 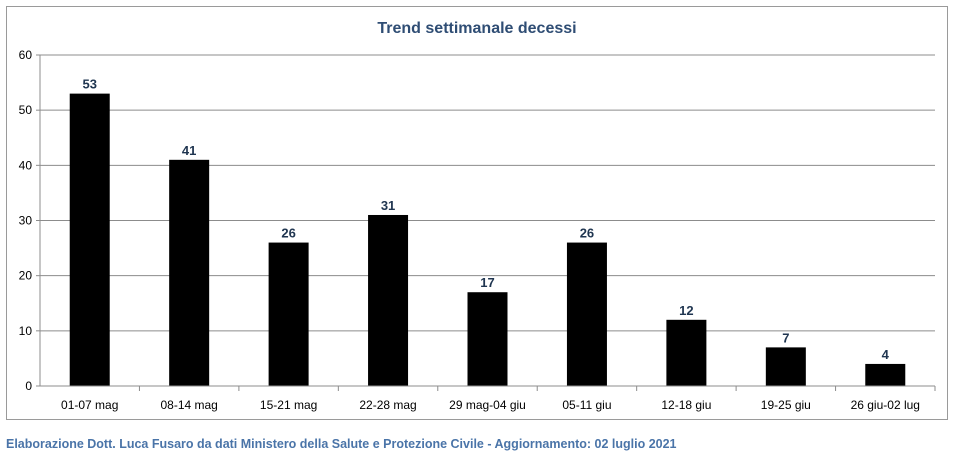 What do you see at coordinates (26, 55) in the screenshot?
I see `y-tick-label: 60` at bounding box center [26, 55].